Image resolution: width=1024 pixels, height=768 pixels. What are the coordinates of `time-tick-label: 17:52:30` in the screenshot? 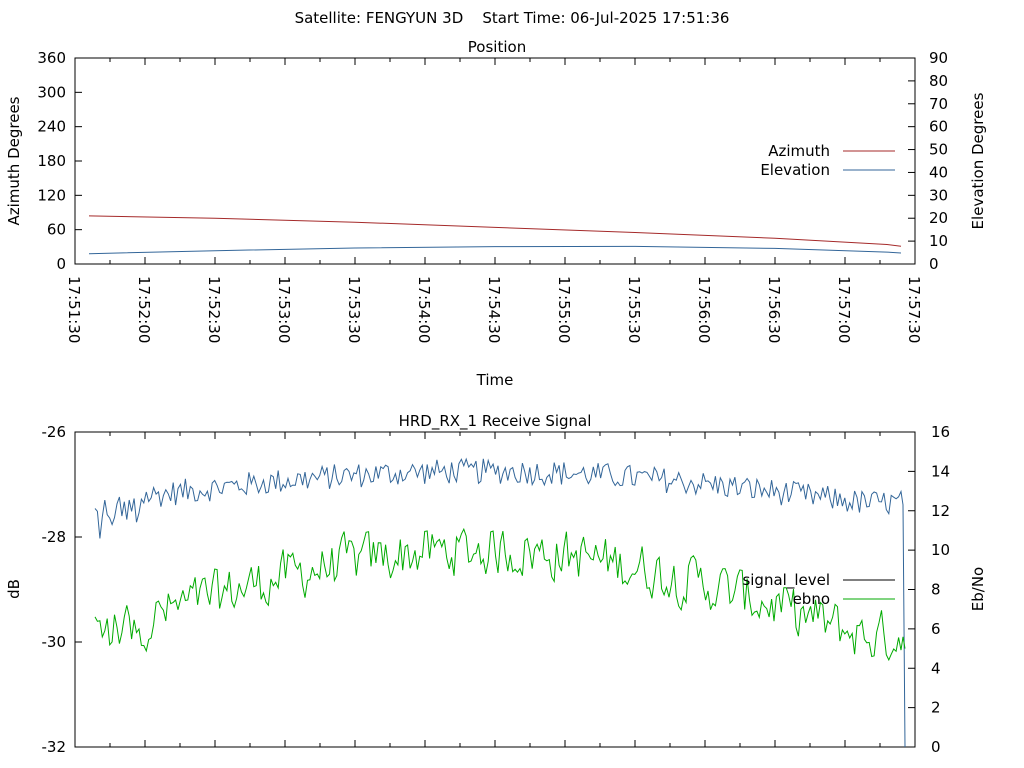 It's located at (214, 309).